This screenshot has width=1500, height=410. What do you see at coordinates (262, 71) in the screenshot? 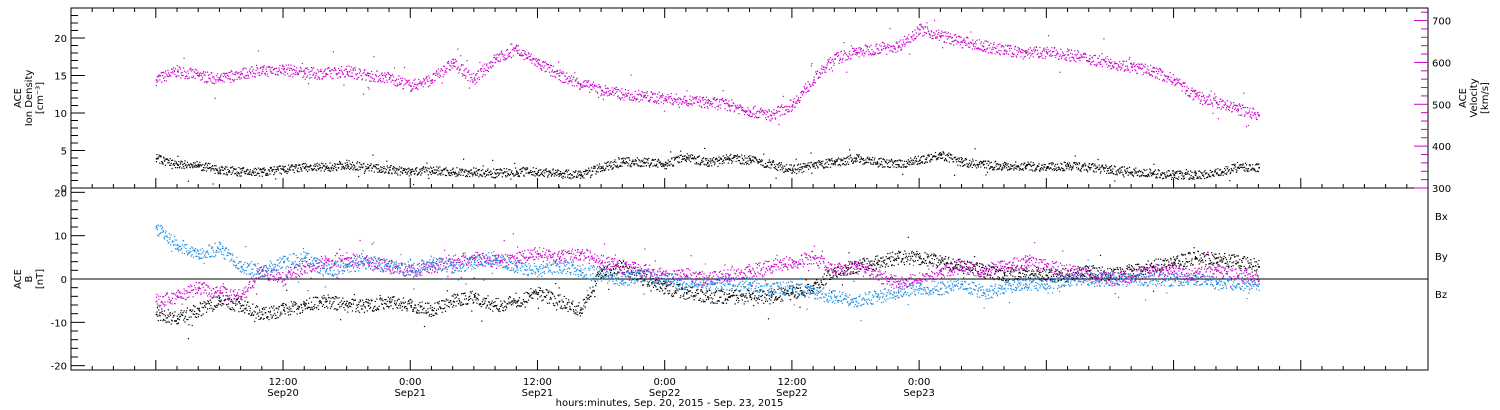
I see `data-point` at bounding box center [262, 71].